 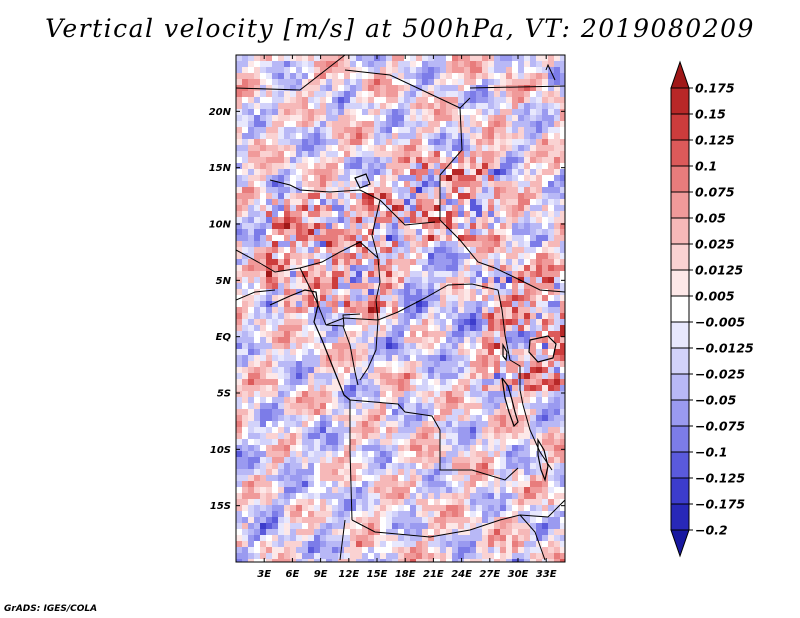 I want to click on colorbar-label: 0.15, so click(x=710, y=114).